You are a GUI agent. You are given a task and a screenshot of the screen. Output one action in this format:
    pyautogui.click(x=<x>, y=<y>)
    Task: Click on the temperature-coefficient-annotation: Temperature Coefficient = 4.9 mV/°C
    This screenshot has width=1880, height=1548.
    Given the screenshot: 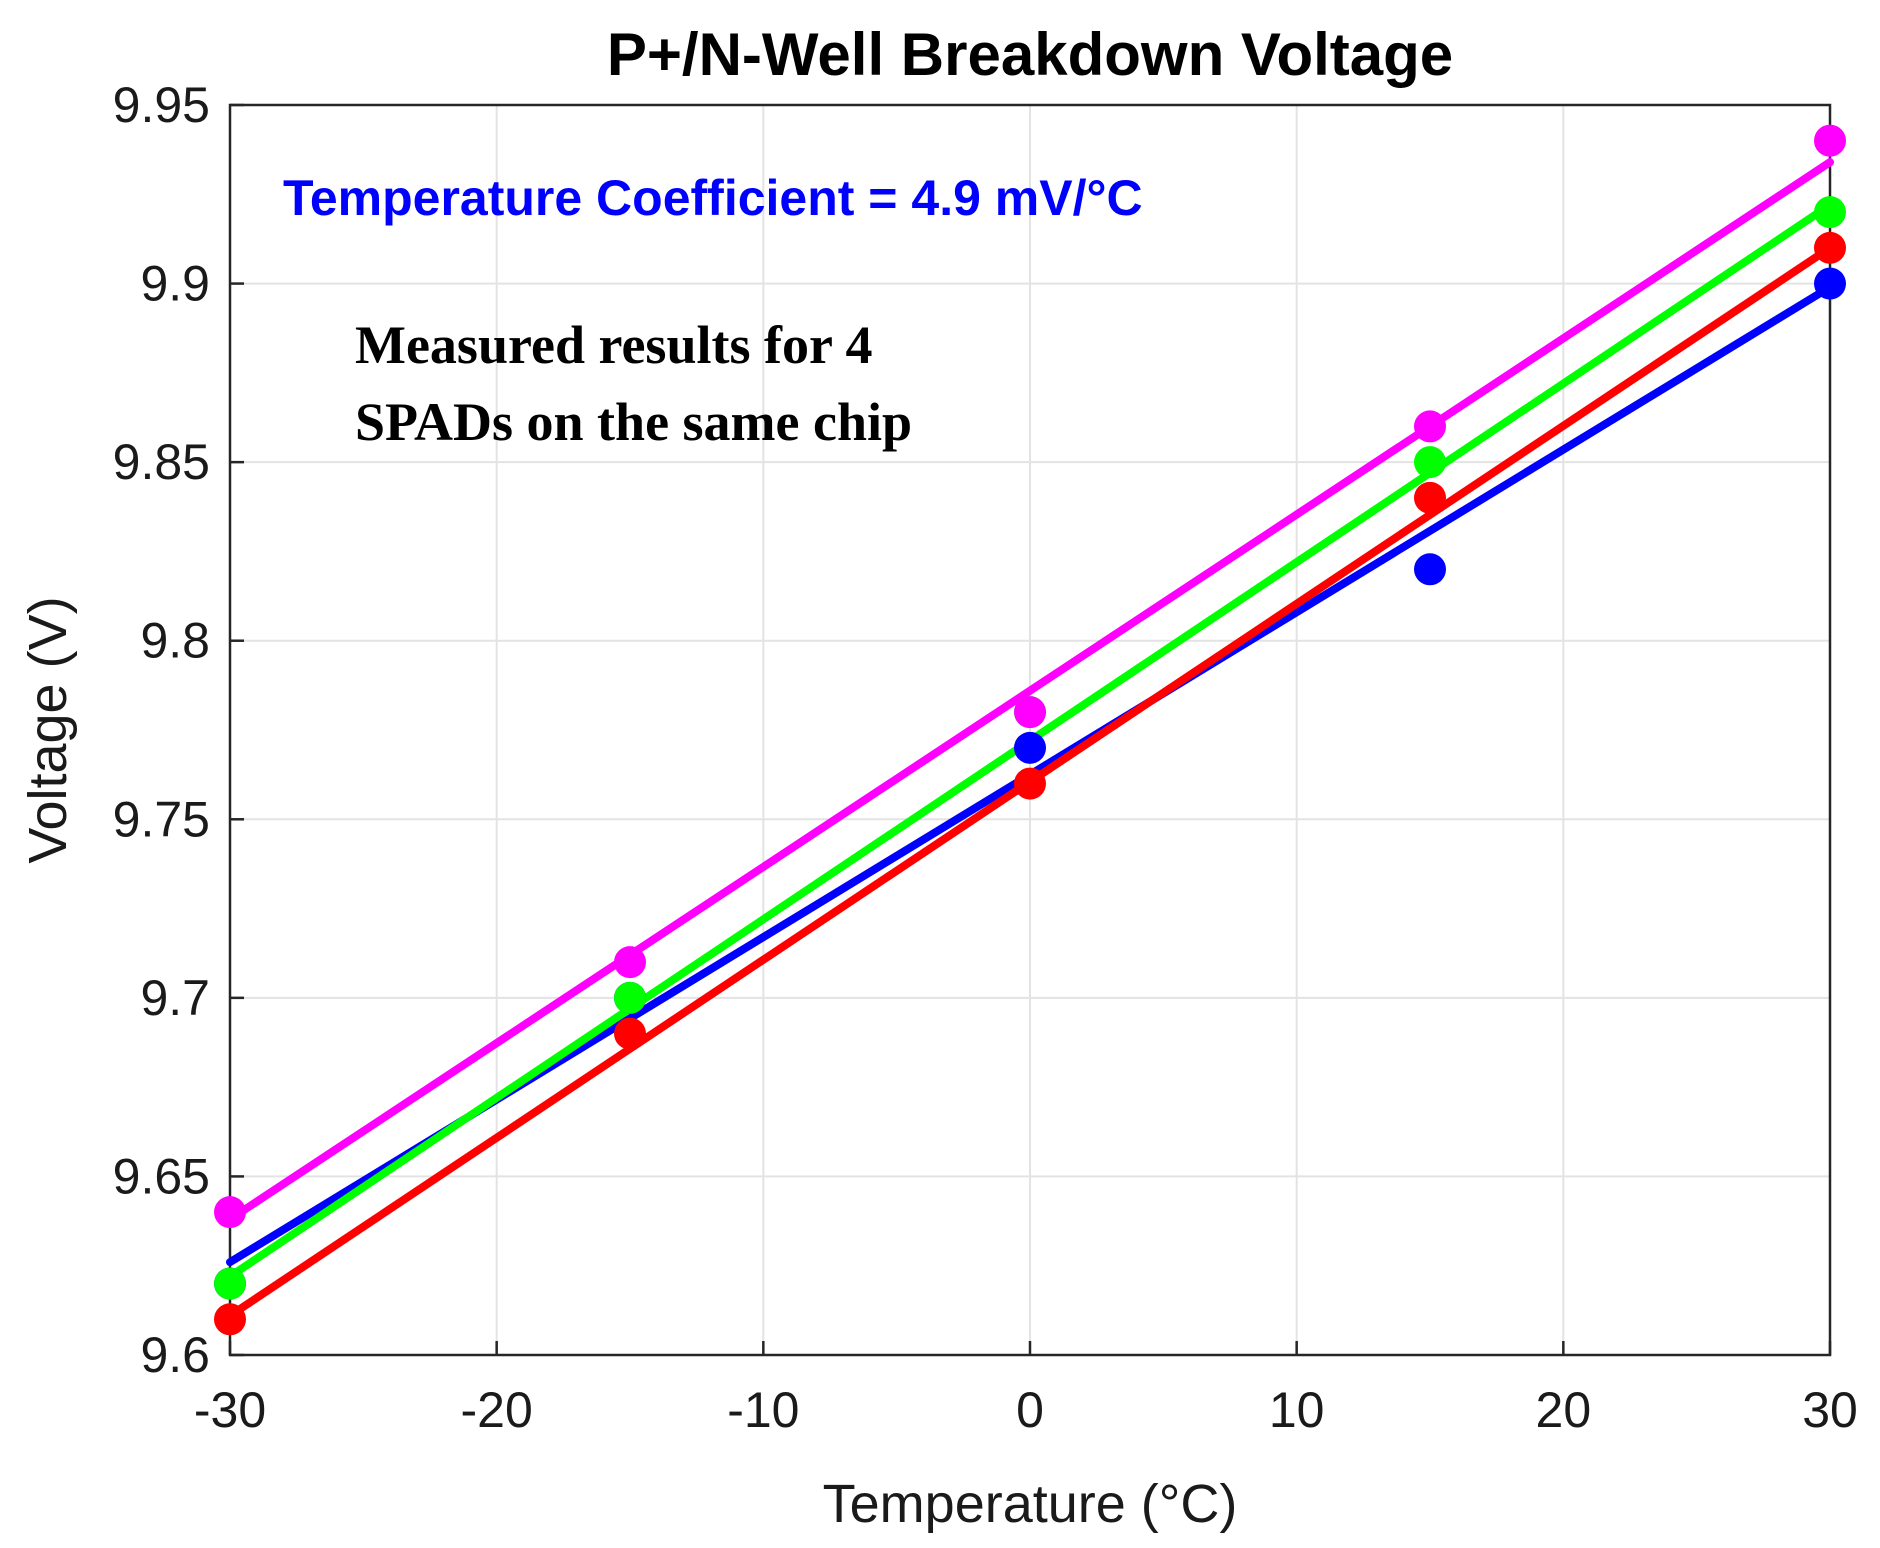 What is the action you would take?
    pyautogui.click(x=713, y=198)
    